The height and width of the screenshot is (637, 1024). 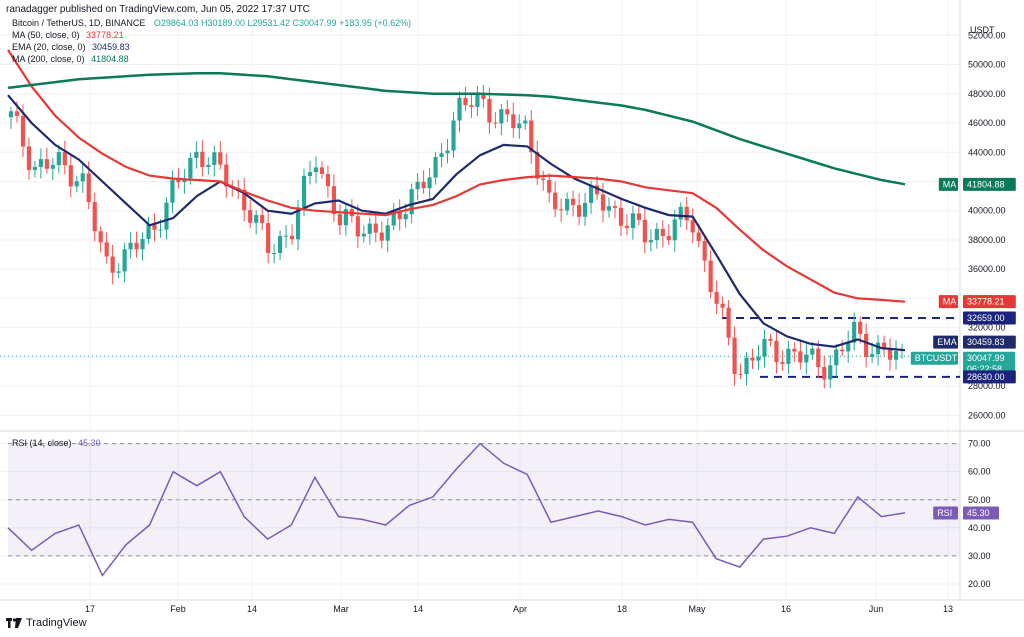 I want to click on time-tick-label: 17, so click(x=90, y=609).